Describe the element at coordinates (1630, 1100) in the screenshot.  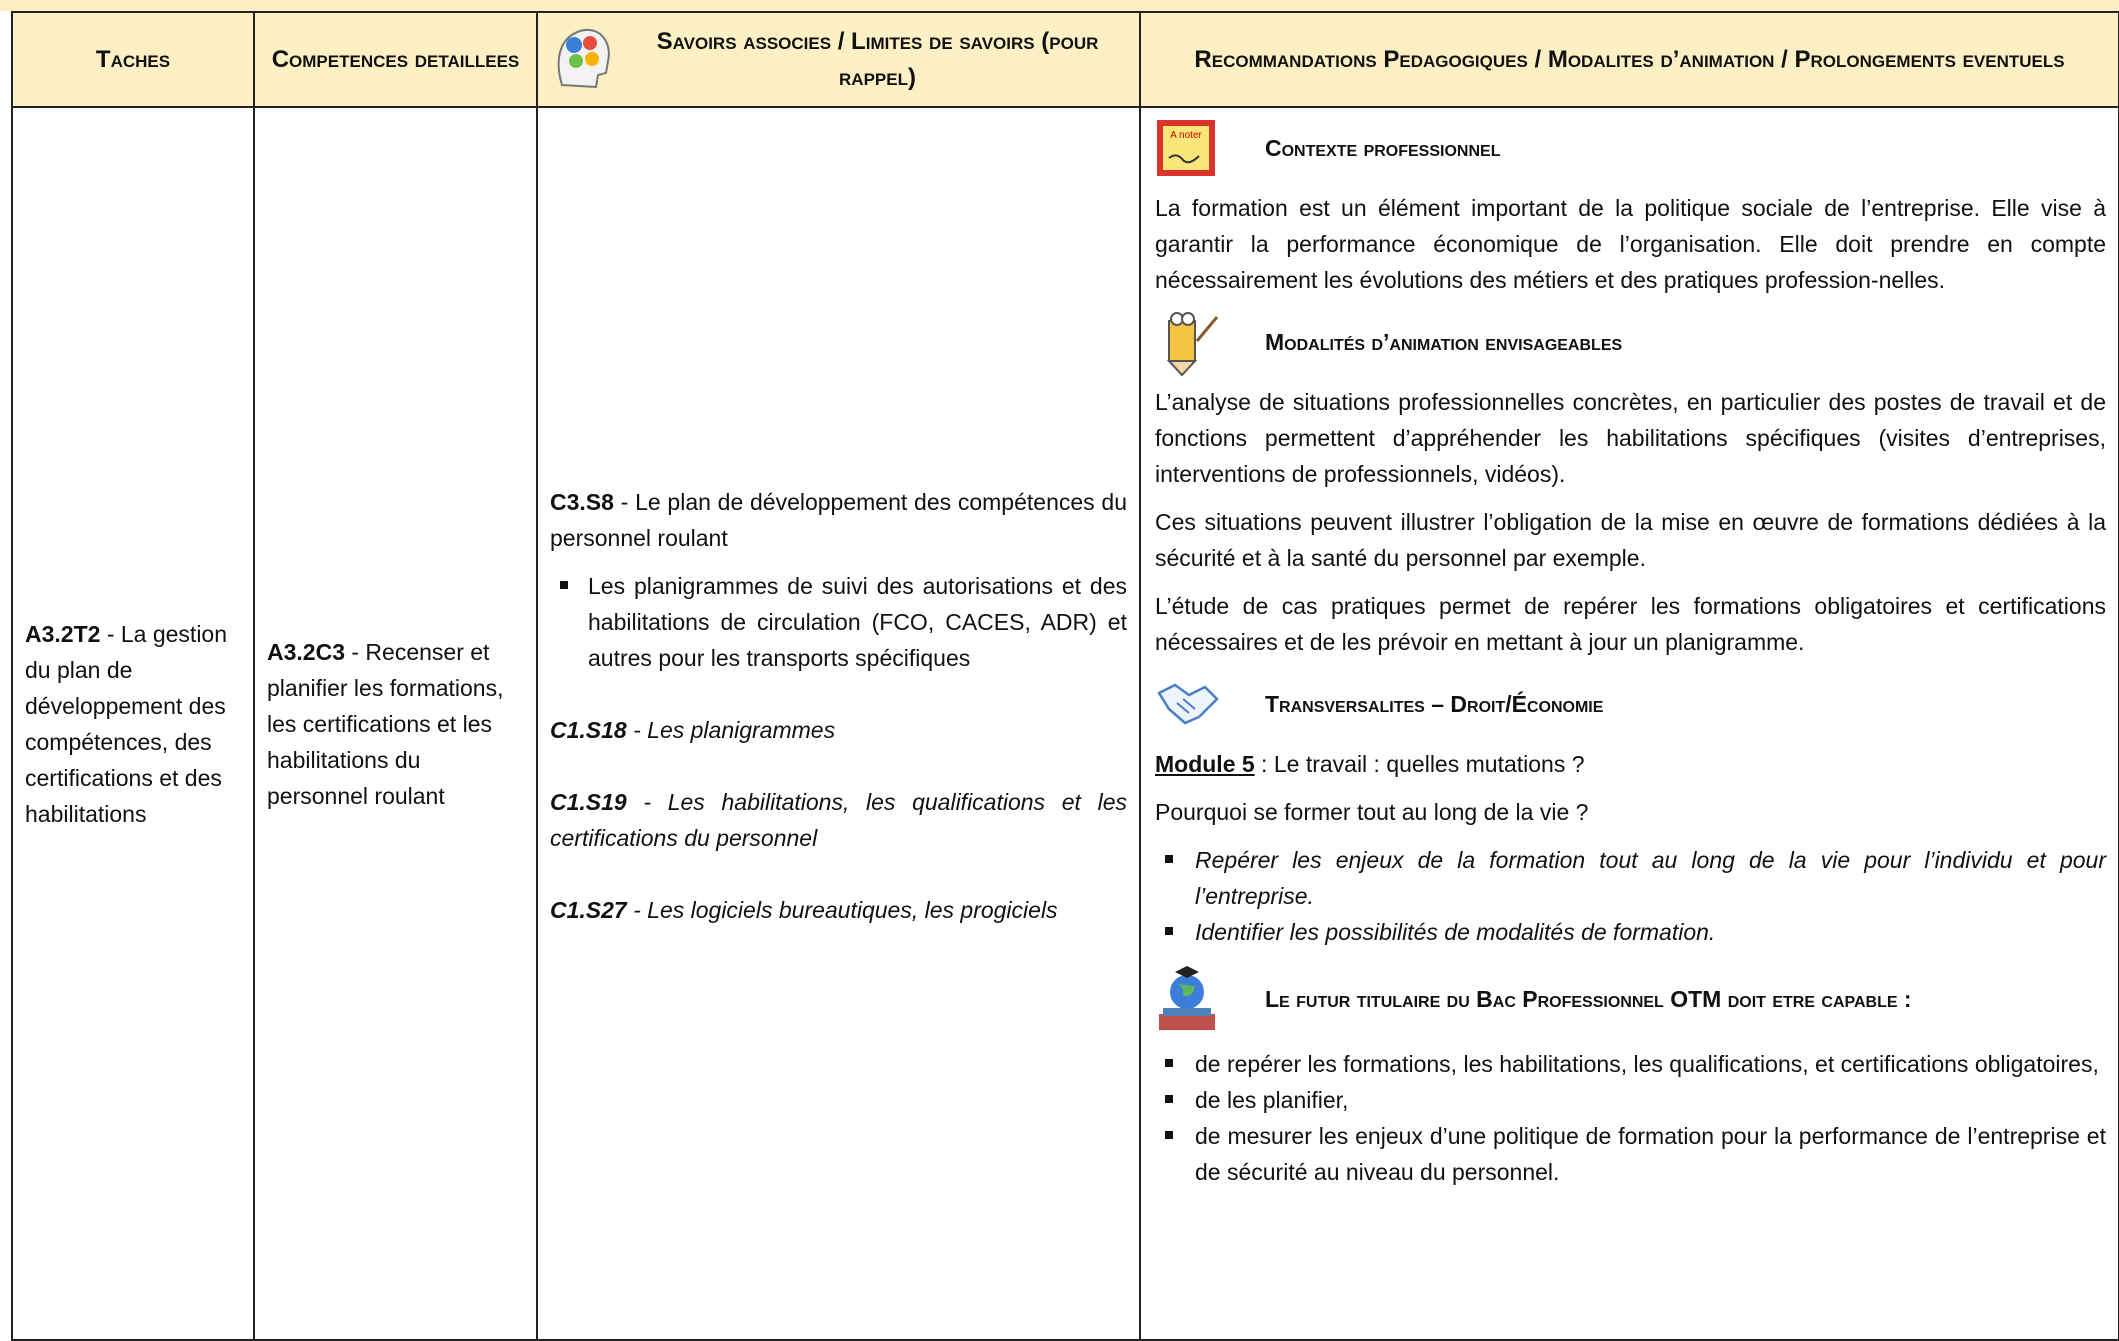
I see `bullet: de les planifier,` at that location.